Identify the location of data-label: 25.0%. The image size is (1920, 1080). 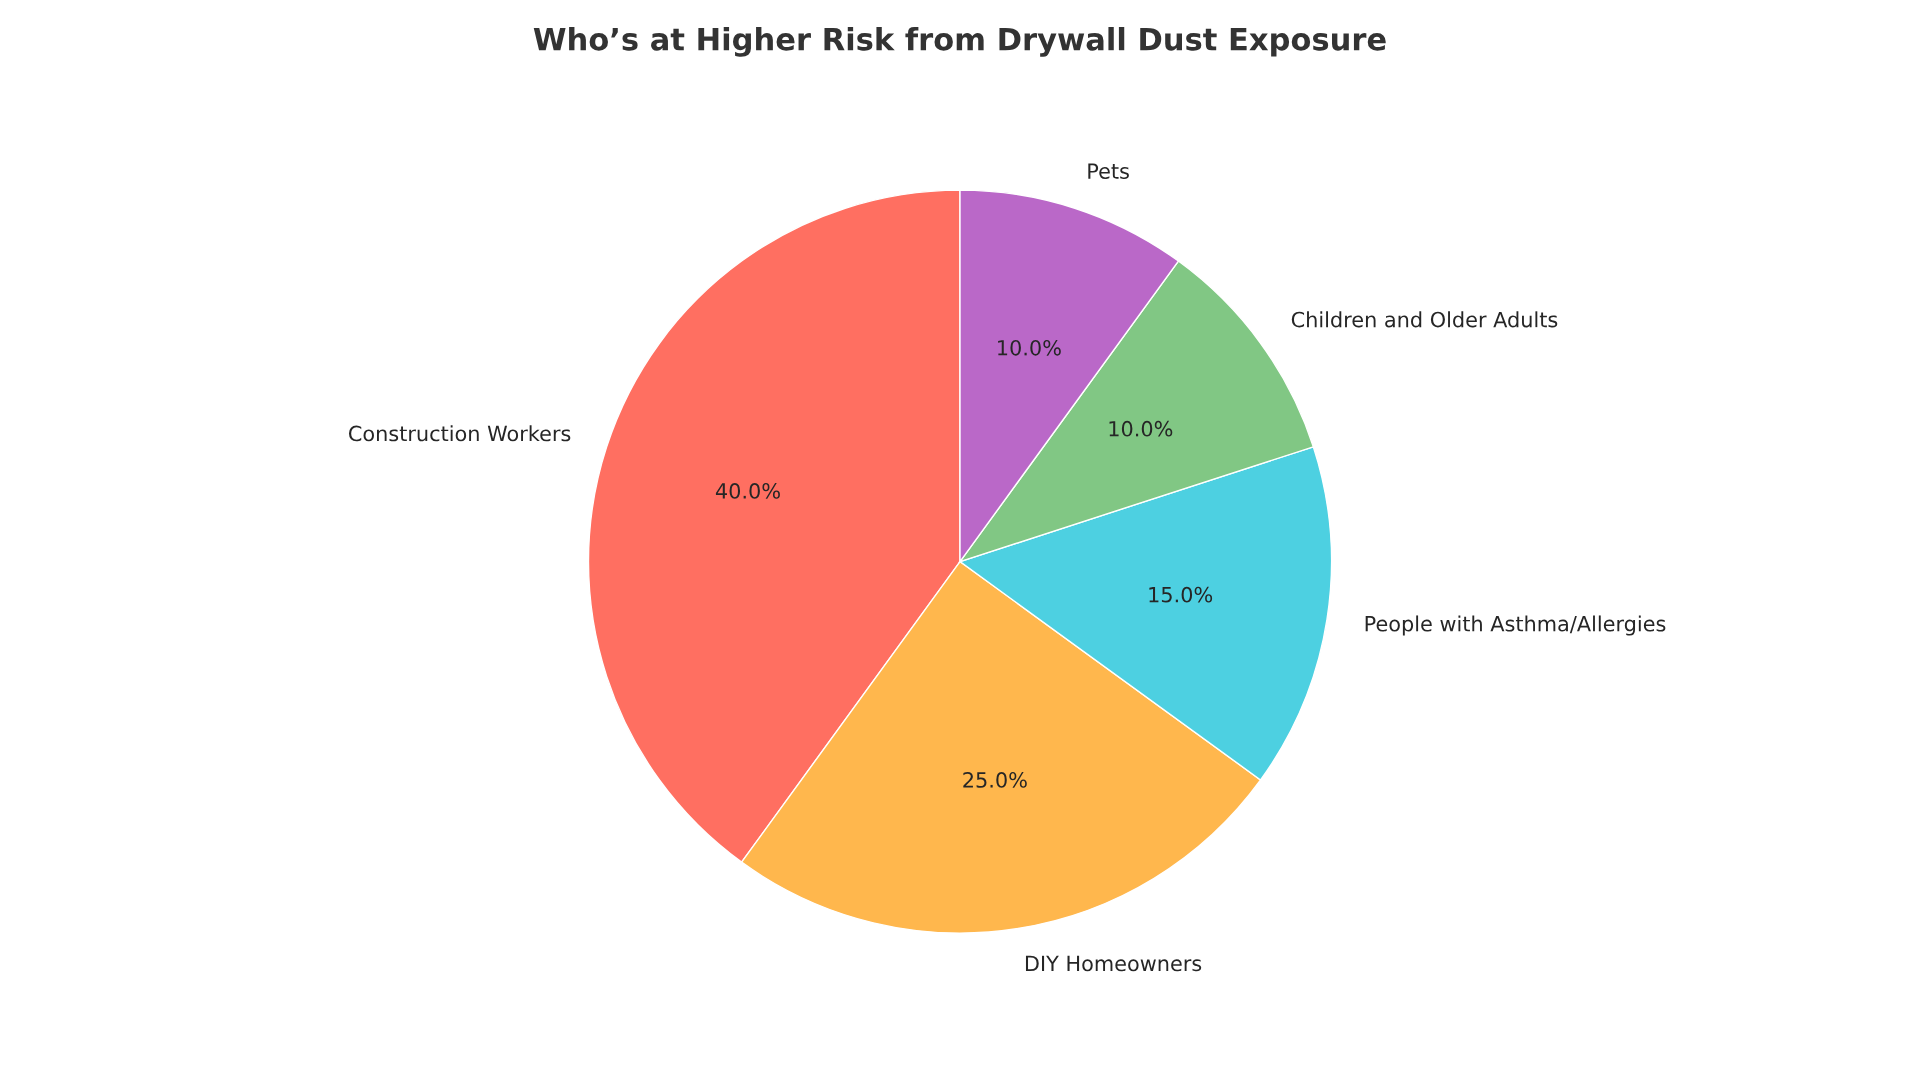
(995, 780).